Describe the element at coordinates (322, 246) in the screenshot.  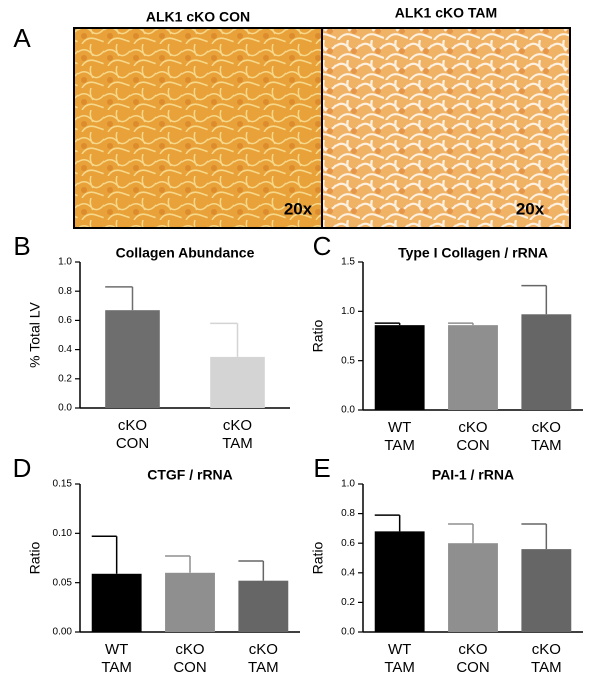
I see `panel-label: C` at that location.